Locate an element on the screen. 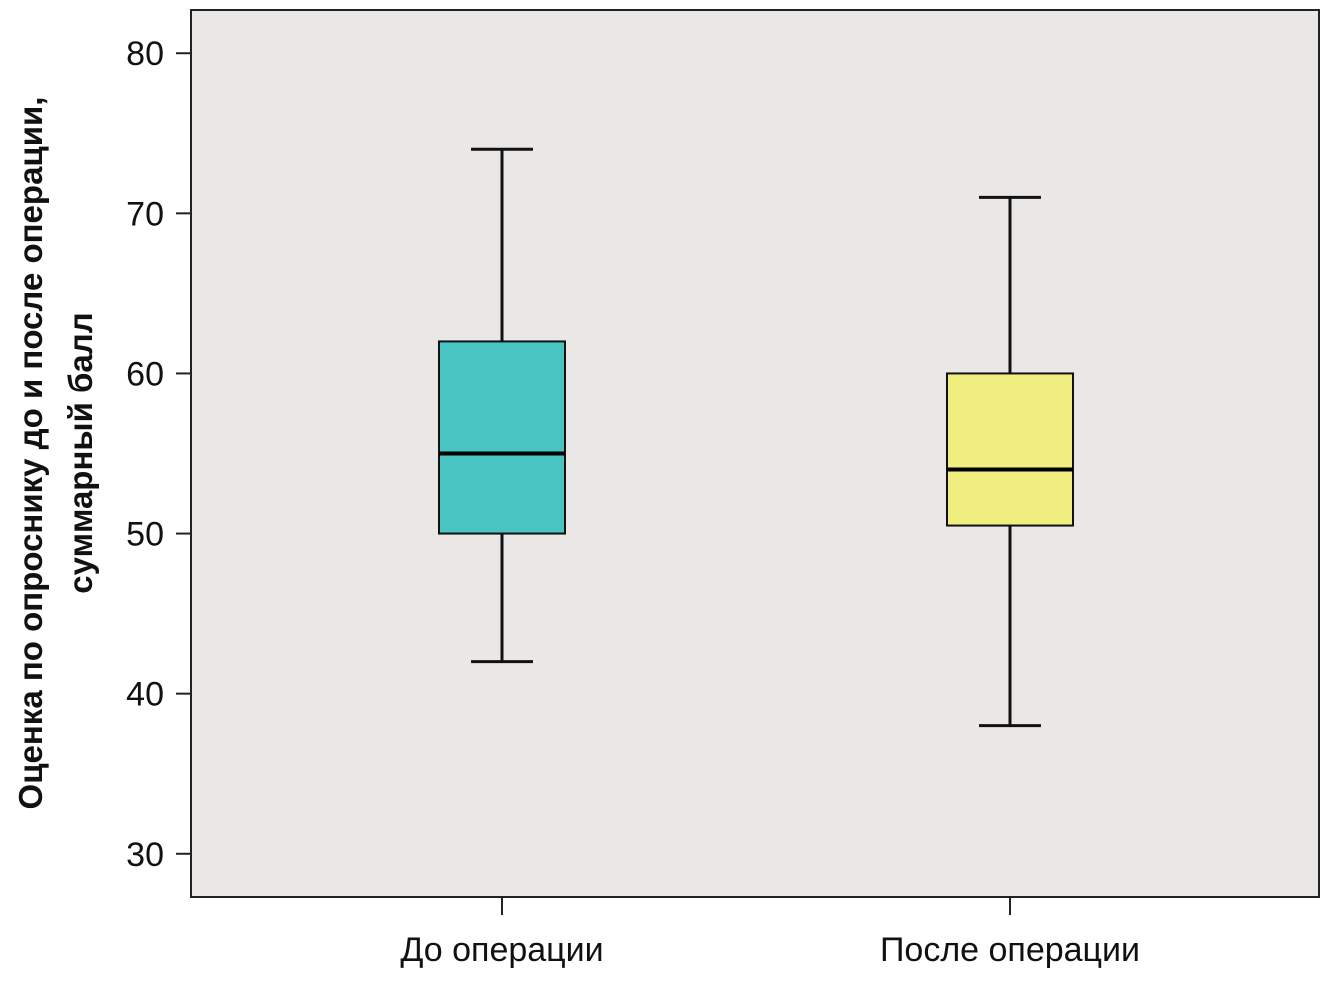  x-category-label: После операции is located at coordinates (1010, 950).